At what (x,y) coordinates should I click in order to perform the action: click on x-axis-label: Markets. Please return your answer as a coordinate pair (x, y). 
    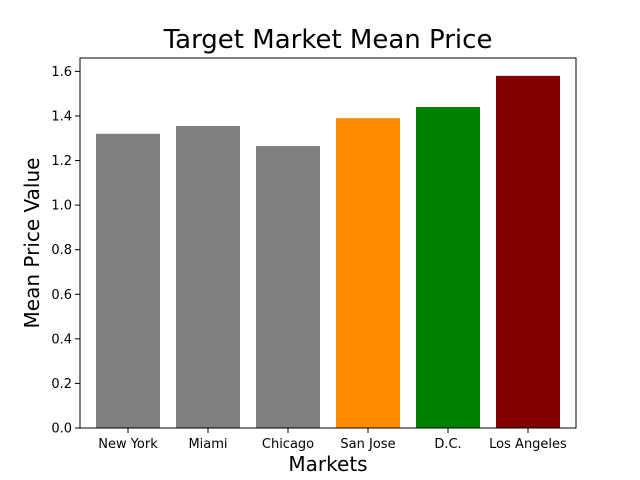
    Looking at the image, I should click on (327, 464).